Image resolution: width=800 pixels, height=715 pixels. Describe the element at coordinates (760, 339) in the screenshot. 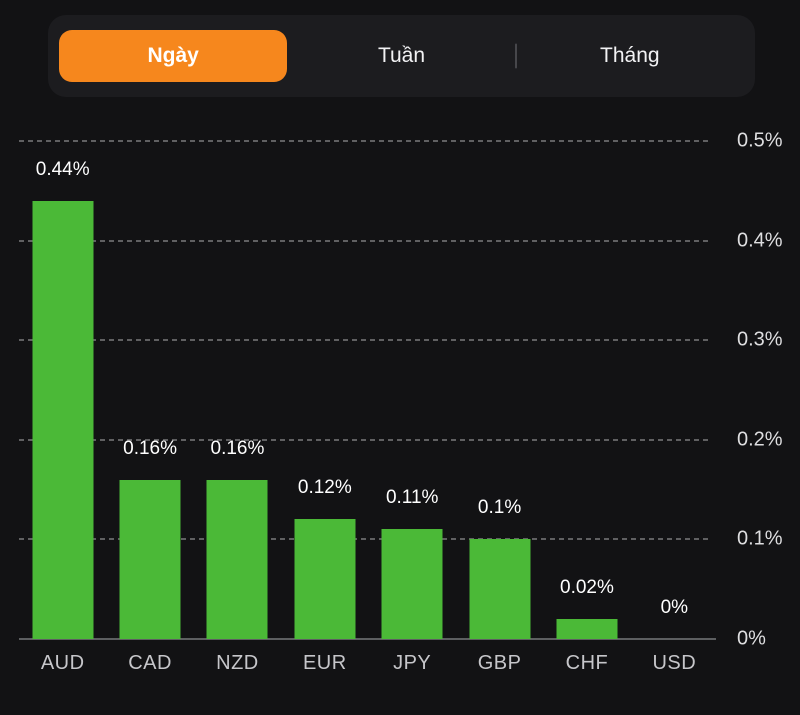

I see `y-tick-label: 0.3%` at that location.